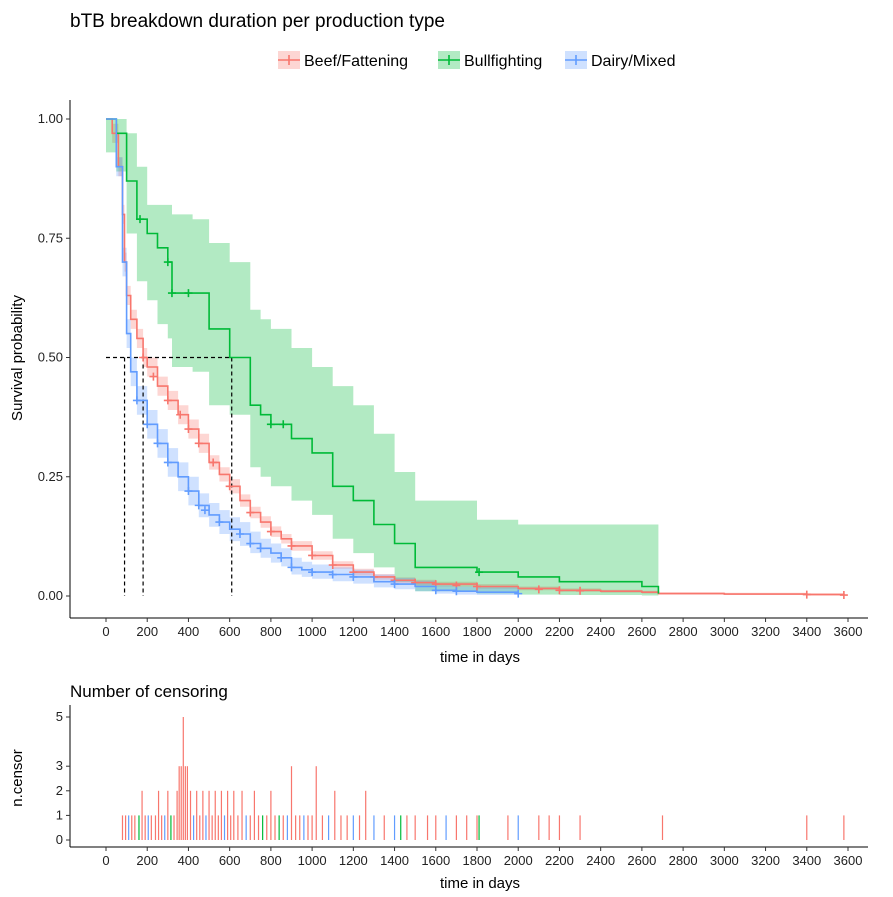 This screenshot has width=893, height=897. What do you see at coordinates (105, 631) in the screenshot?
I see `x-tick-label: 0` at bounding box center [105, 631].